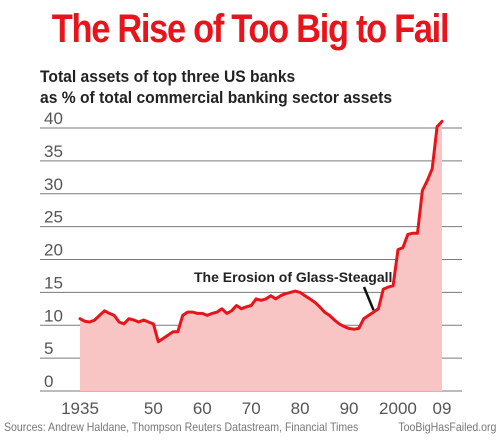 The image size is (500, 440). What do you see at coordinates (53, 118) in the screenshot?
I see `y-tick-label: 40` at bounding box center [53, 118].